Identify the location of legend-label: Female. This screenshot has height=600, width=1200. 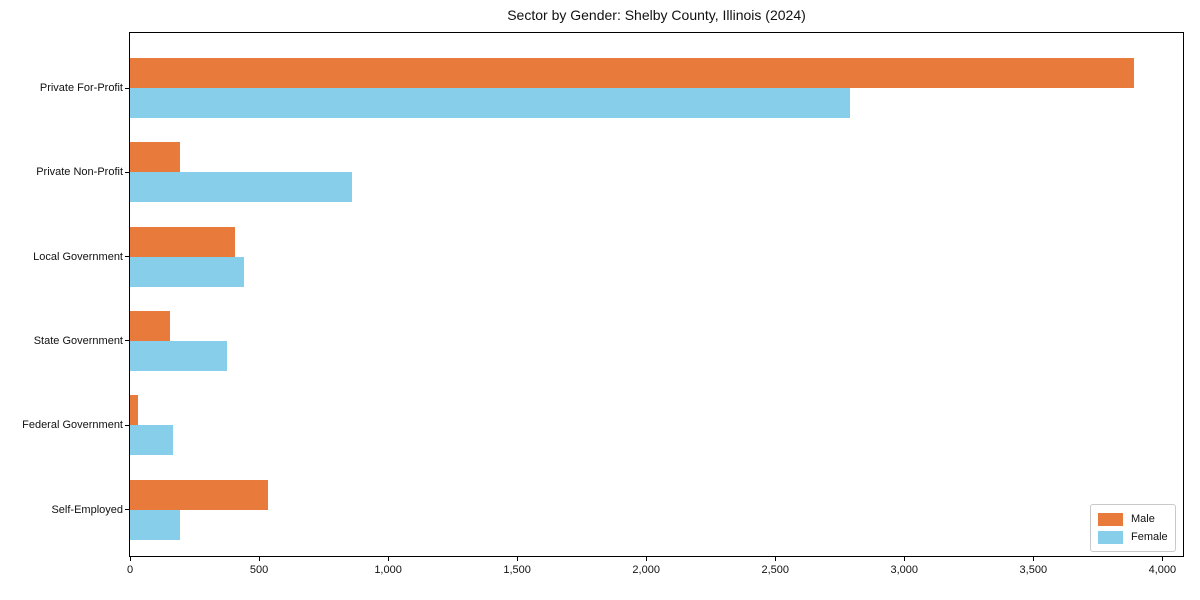
(1149, 537).